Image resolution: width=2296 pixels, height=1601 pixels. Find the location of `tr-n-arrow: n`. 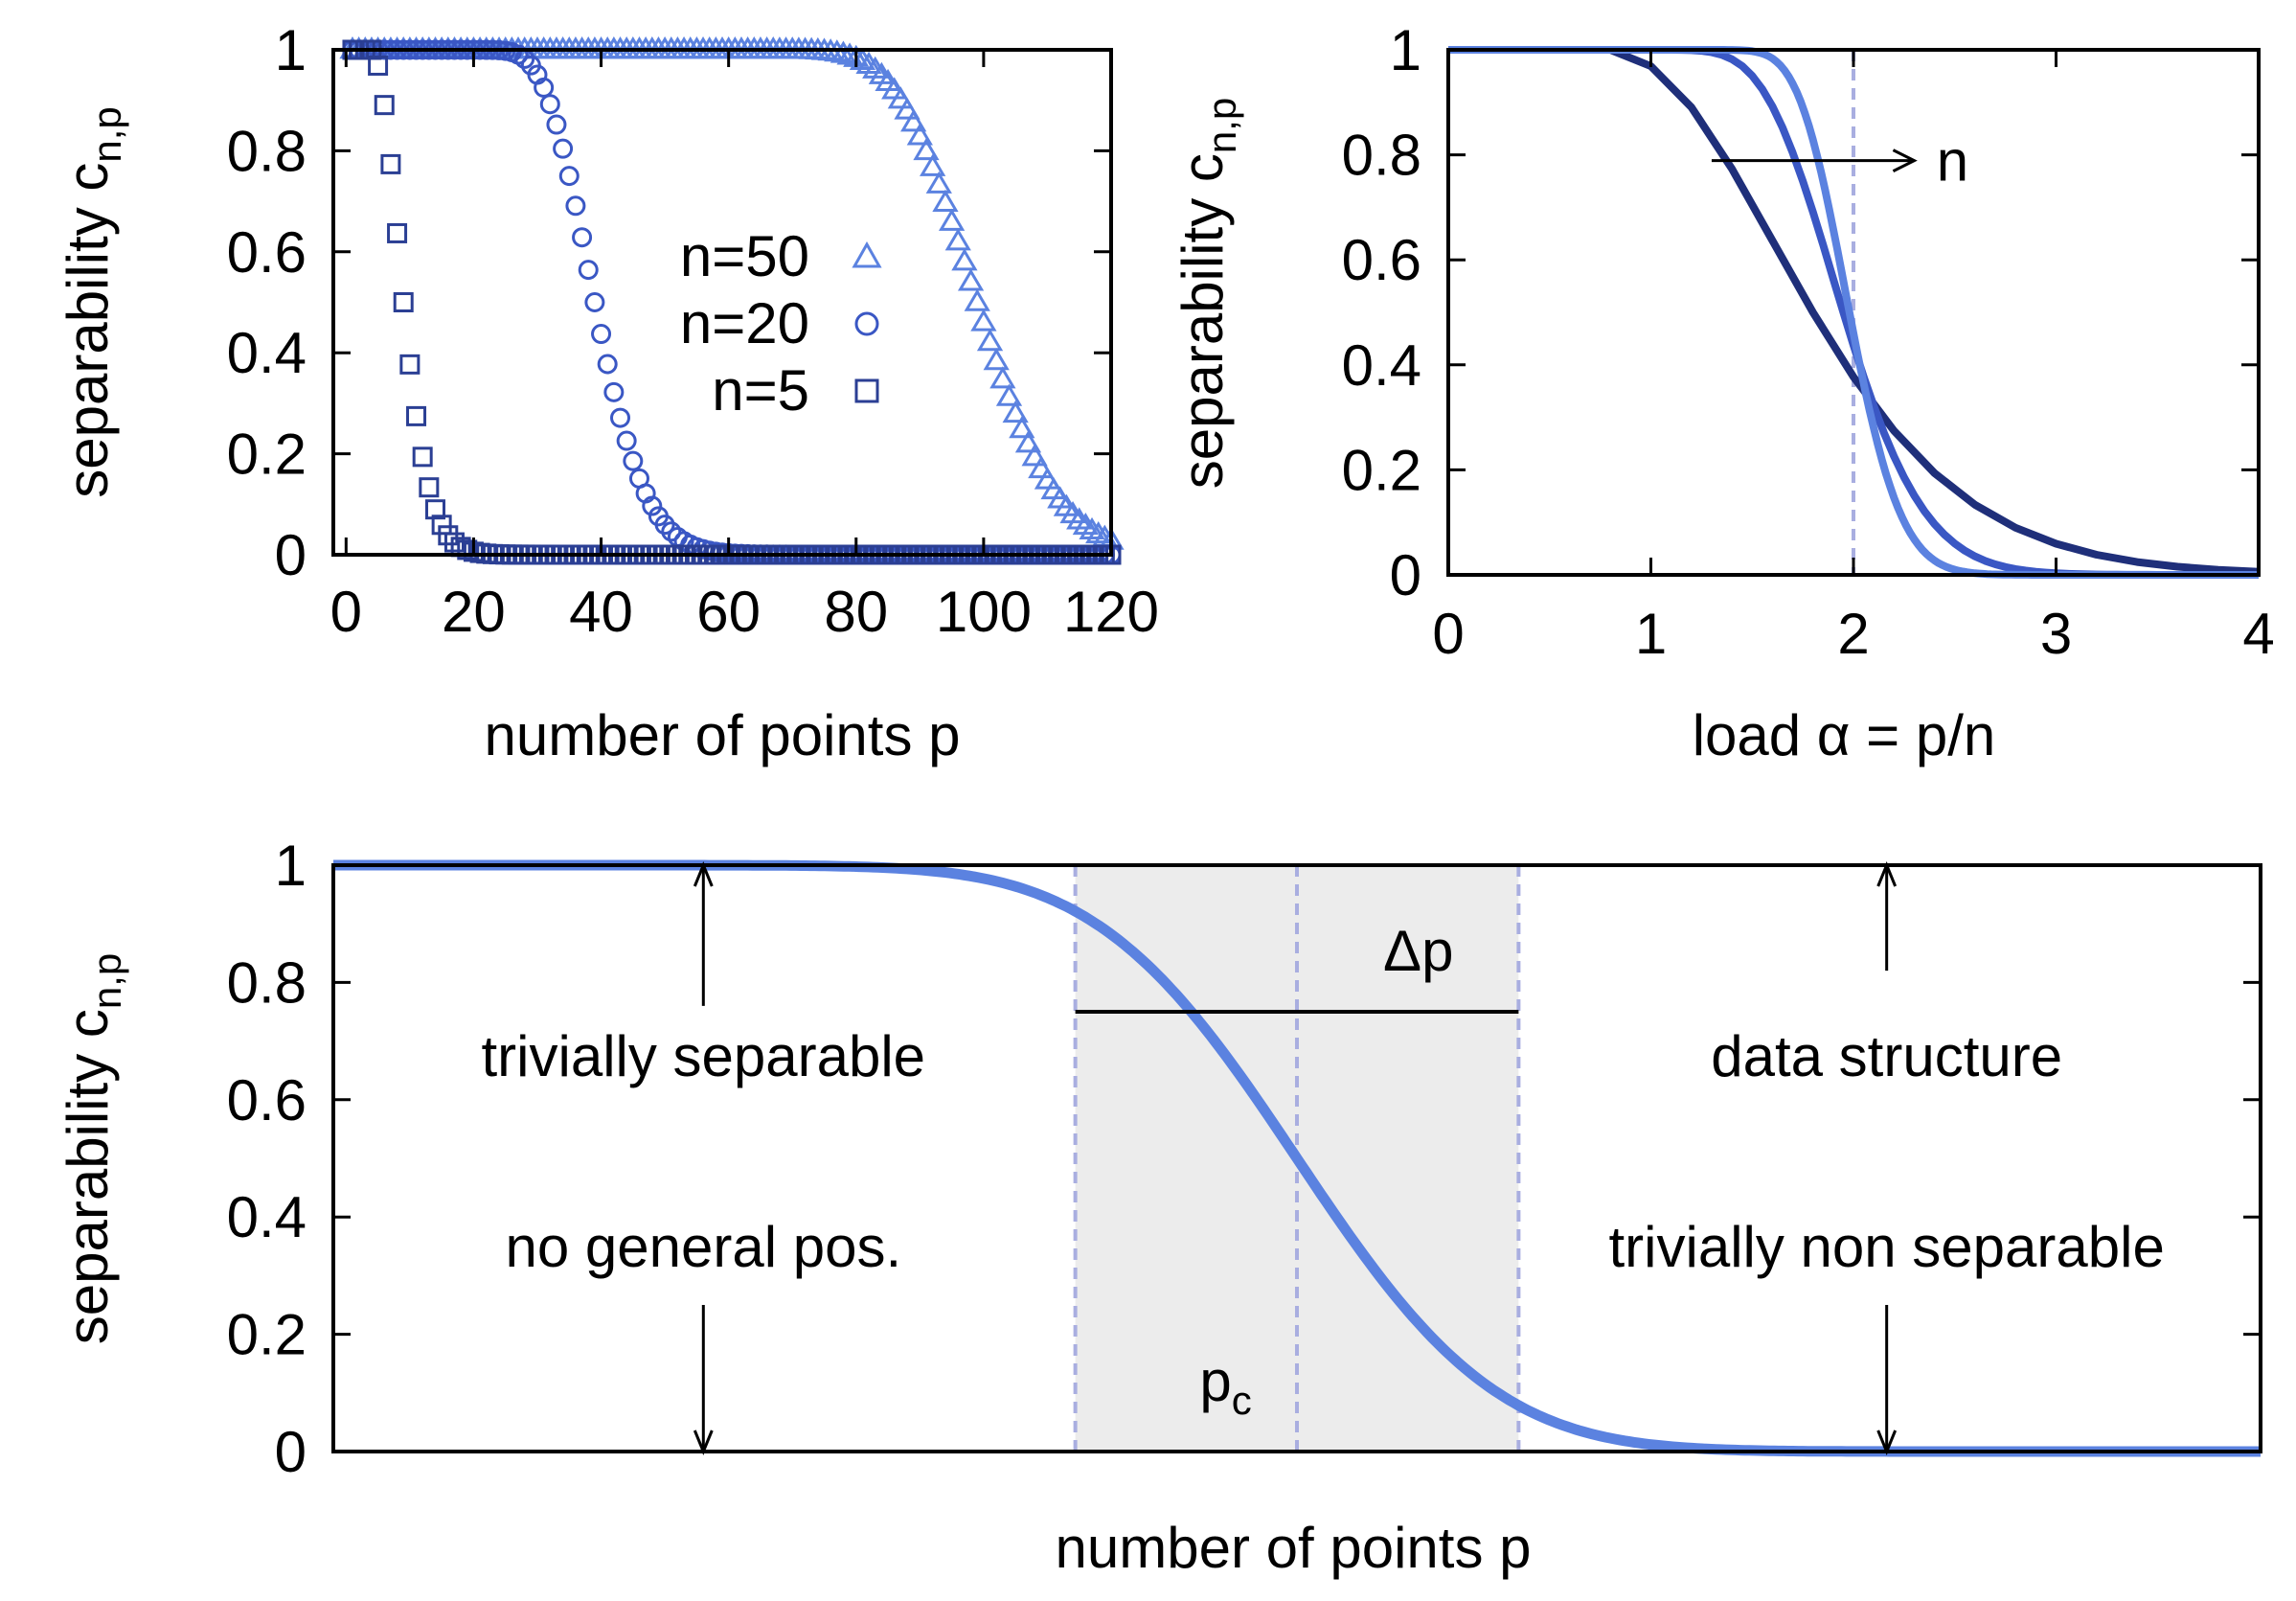

tr-n-arrow: n is located at coordinates (1839, 161).